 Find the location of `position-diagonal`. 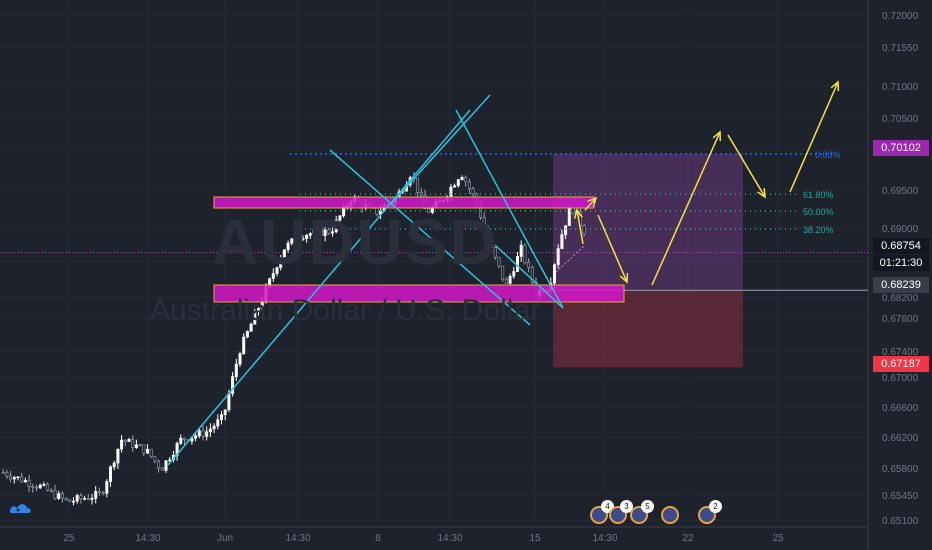

position-diagonal is located at coordinates (569, 260).